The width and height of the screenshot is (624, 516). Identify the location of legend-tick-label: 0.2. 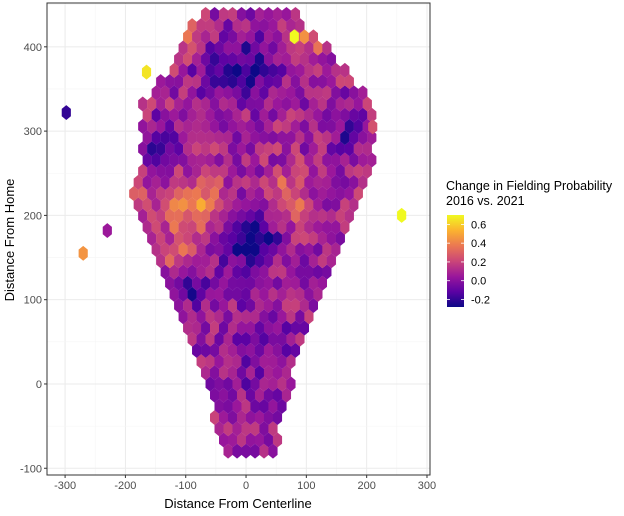
(478, 263).